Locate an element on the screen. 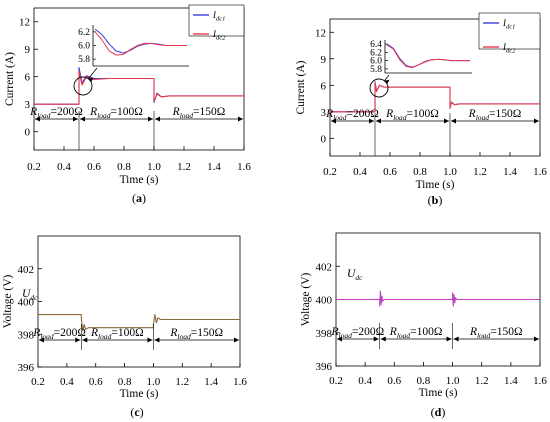 This screenshot has width=550, height=422. plot-frame is located at coordinates (435, 87).